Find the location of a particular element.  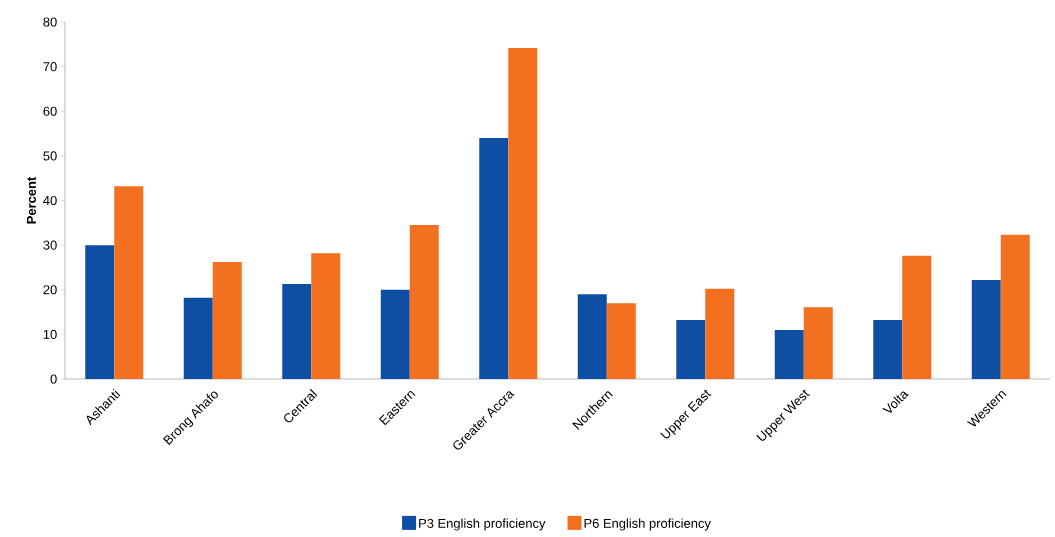

y-tick-label: 80 is located at coordinates (50, 22).